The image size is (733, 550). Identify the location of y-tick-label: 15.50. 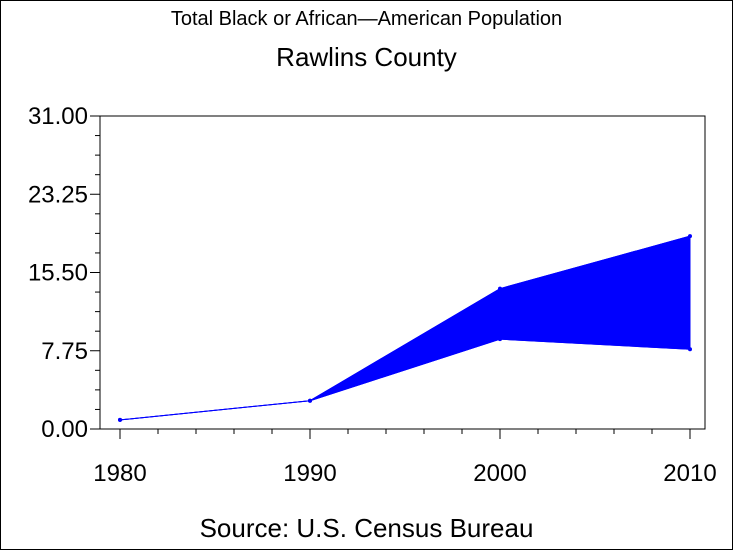
(58, 273).